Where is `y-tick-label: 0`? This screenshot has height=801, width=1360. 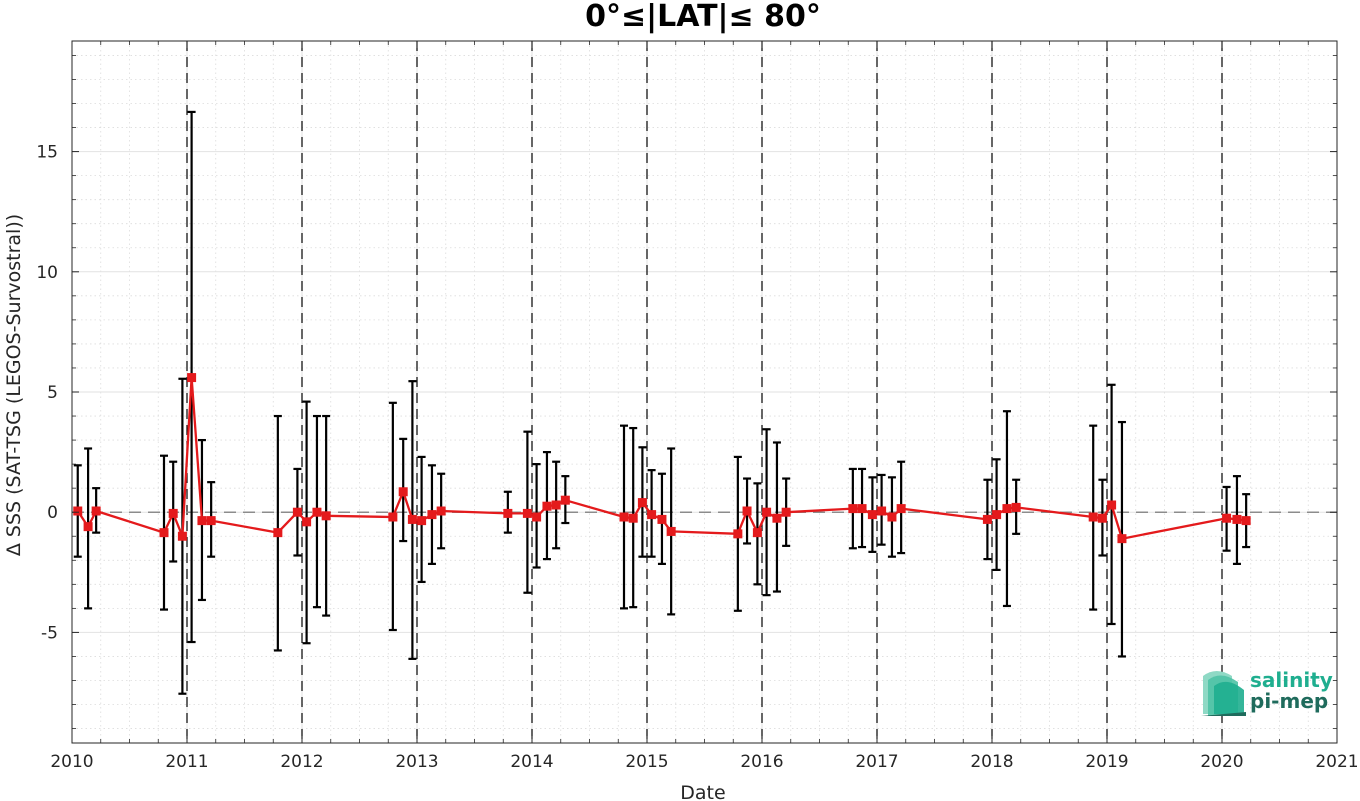
y-tick-label: 0 is located at coordinates (52, 513).